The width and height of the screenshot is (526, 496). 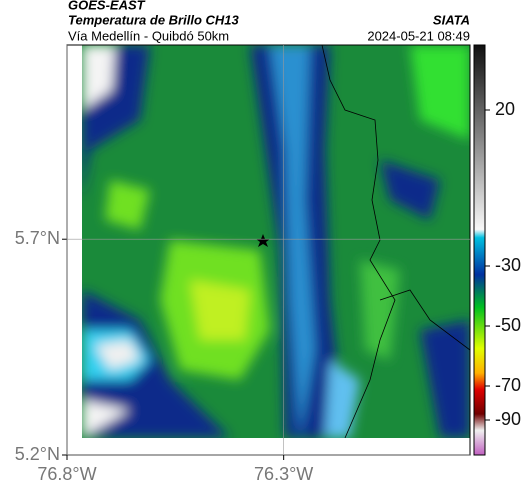 I want to click on route: Vía Medellín - Quibdó 50km, so click(x=148, y=35).